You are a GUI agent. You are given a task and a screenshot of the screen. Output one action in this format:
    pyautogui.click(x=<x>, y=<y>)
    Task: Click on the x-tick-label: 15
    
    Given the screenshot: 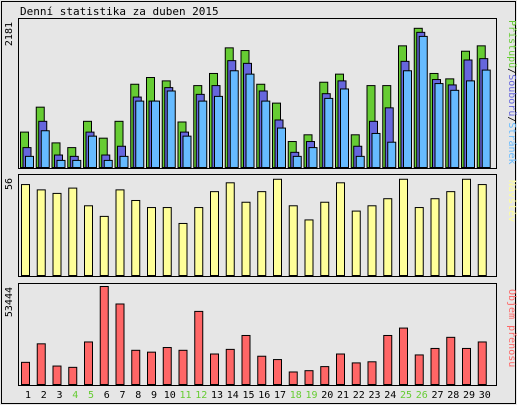 What is the action you would take?
    pyautogui.click(x=248, y=395)
    